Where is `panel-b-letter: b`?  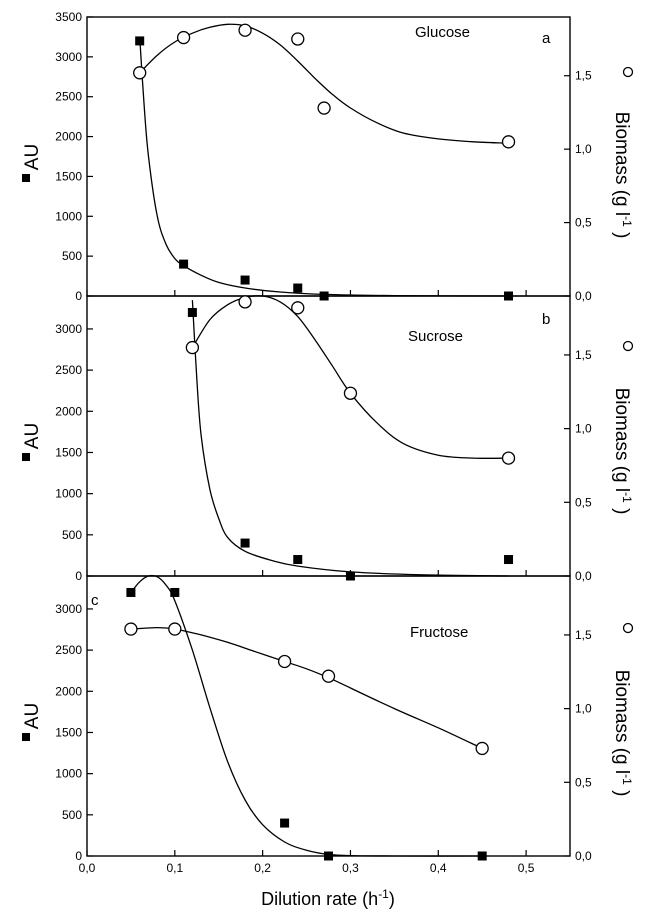
panel-b-letter: b is located at coordinates (546, 319).